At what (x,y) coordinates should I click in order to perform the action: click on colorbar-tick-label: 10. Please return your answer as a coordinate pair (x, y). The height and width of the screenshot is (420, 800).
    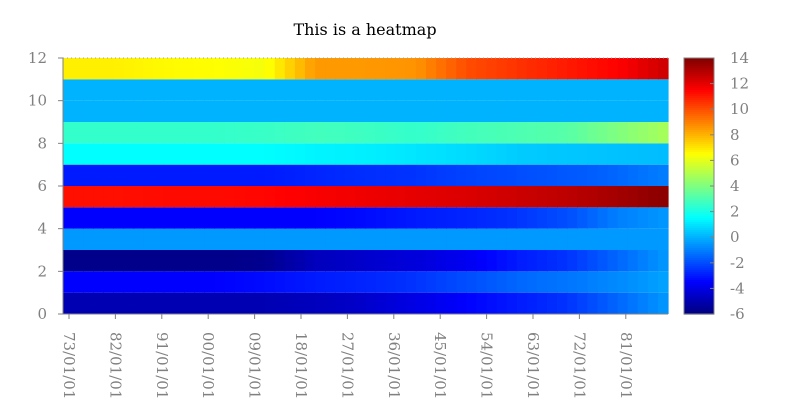
    Looking at the image, I should click on (739, 109).